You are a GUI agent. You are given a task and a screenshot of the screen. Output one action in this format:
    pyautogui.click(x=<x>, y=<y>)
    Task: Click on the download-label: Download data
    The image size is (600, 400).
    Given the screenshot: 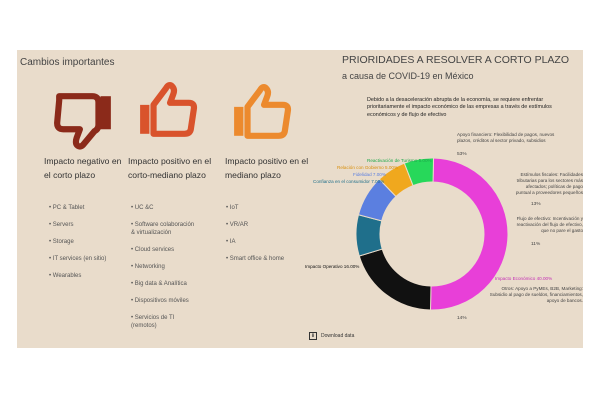 What is the action you would take?
    pyautogui.click(x=338, y=336)
    